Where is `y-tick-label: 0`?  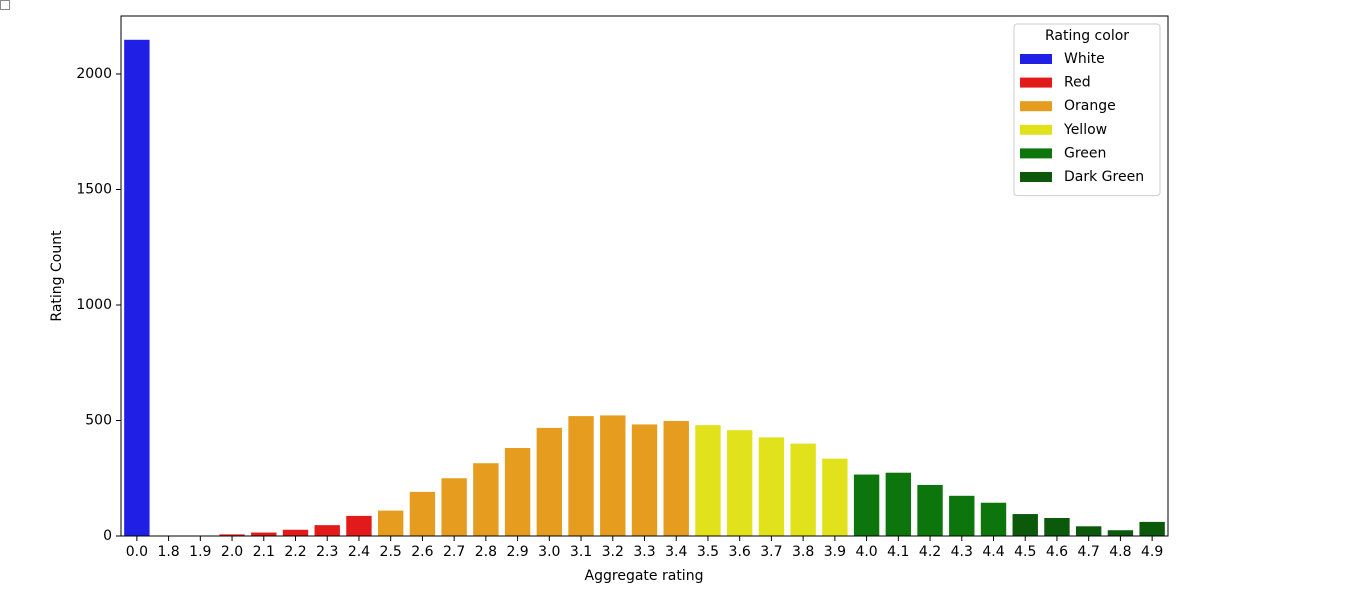 y-tick-label: 0 is located at coordinates (107, 536).